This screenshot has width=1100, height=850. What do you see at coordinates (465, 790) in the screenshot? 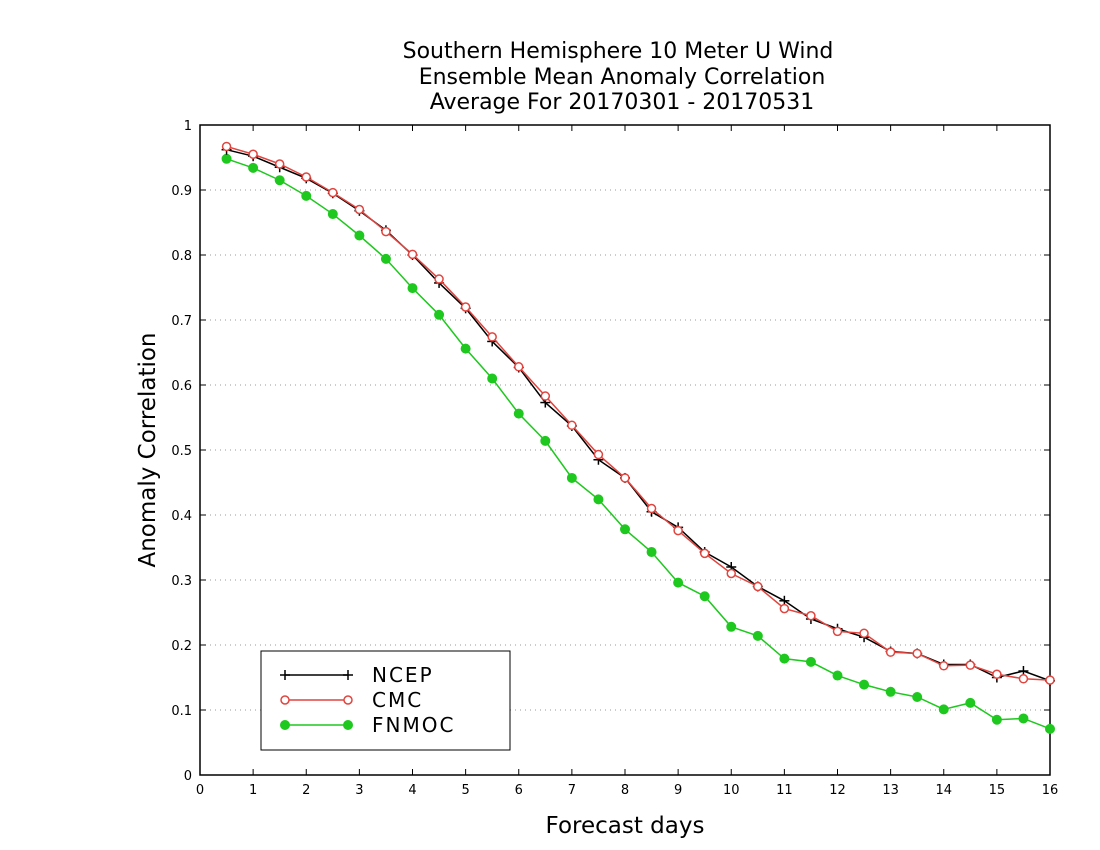
I see `x-tick-label: 5` at bounding box center [465, 790].